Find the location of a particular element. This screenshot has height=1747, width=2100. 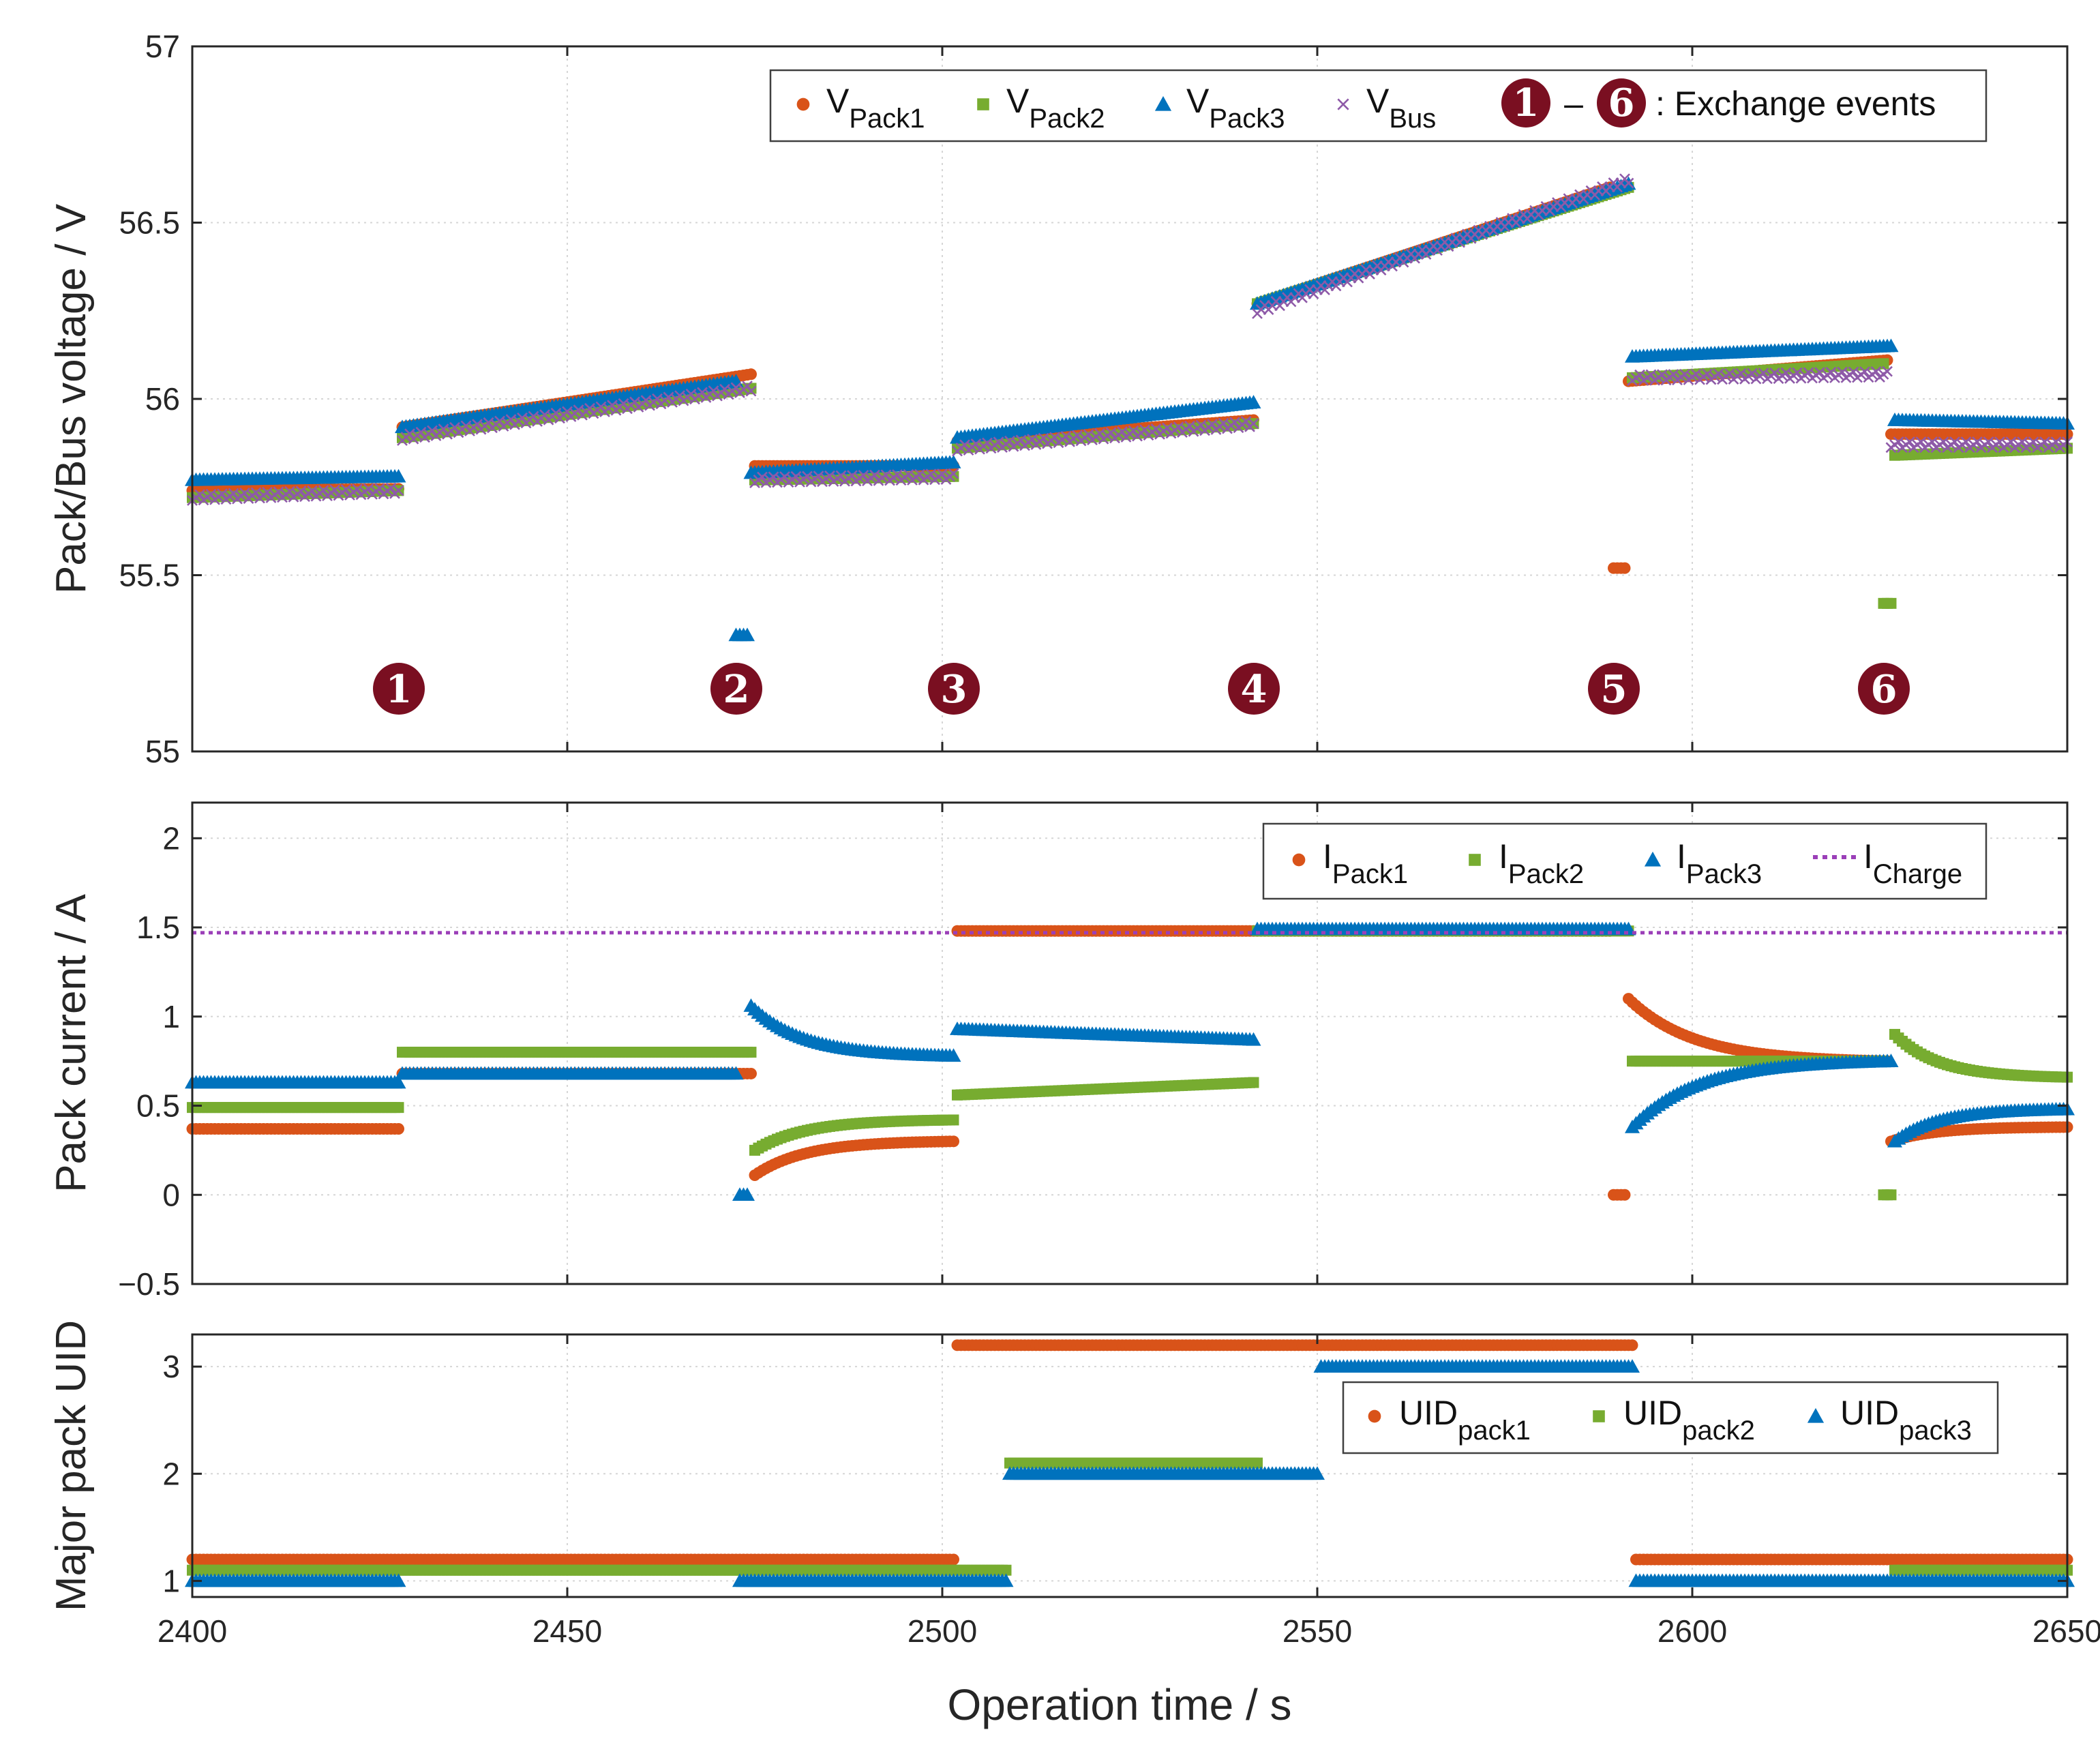

legend-subscript: pack1 is located at coordinates (1494, 1431).